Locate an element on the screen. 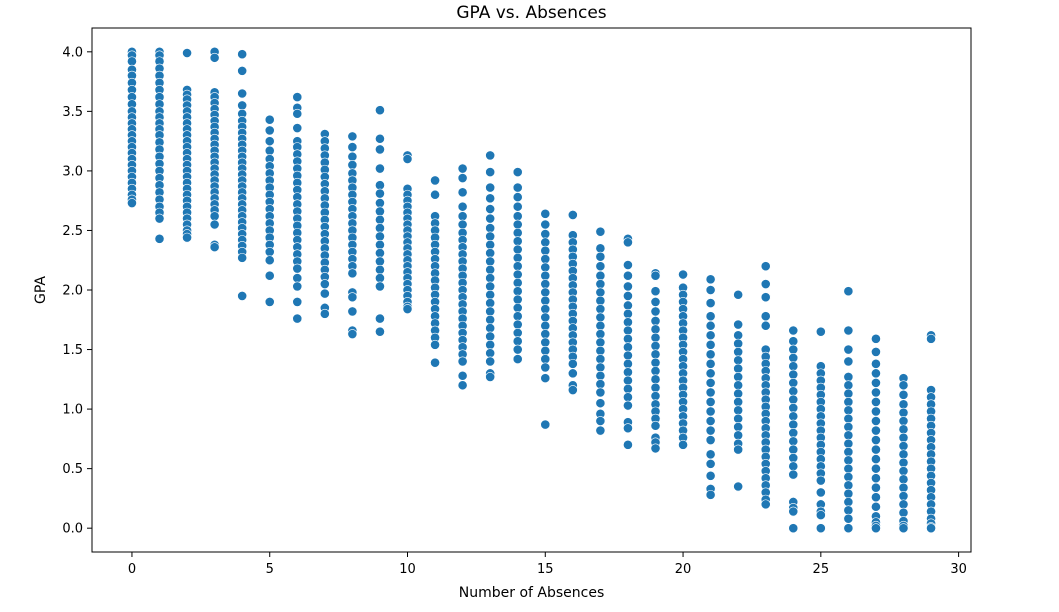  y-tick-label: 0.5 is located at coordinates (72, 469).